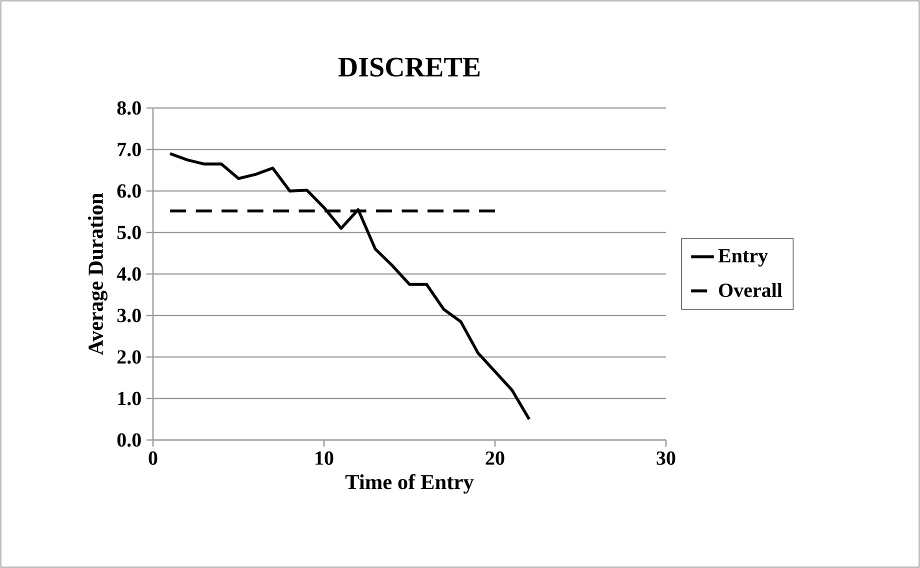  I want to click on x-tick-label: 30, so click(666, 458).